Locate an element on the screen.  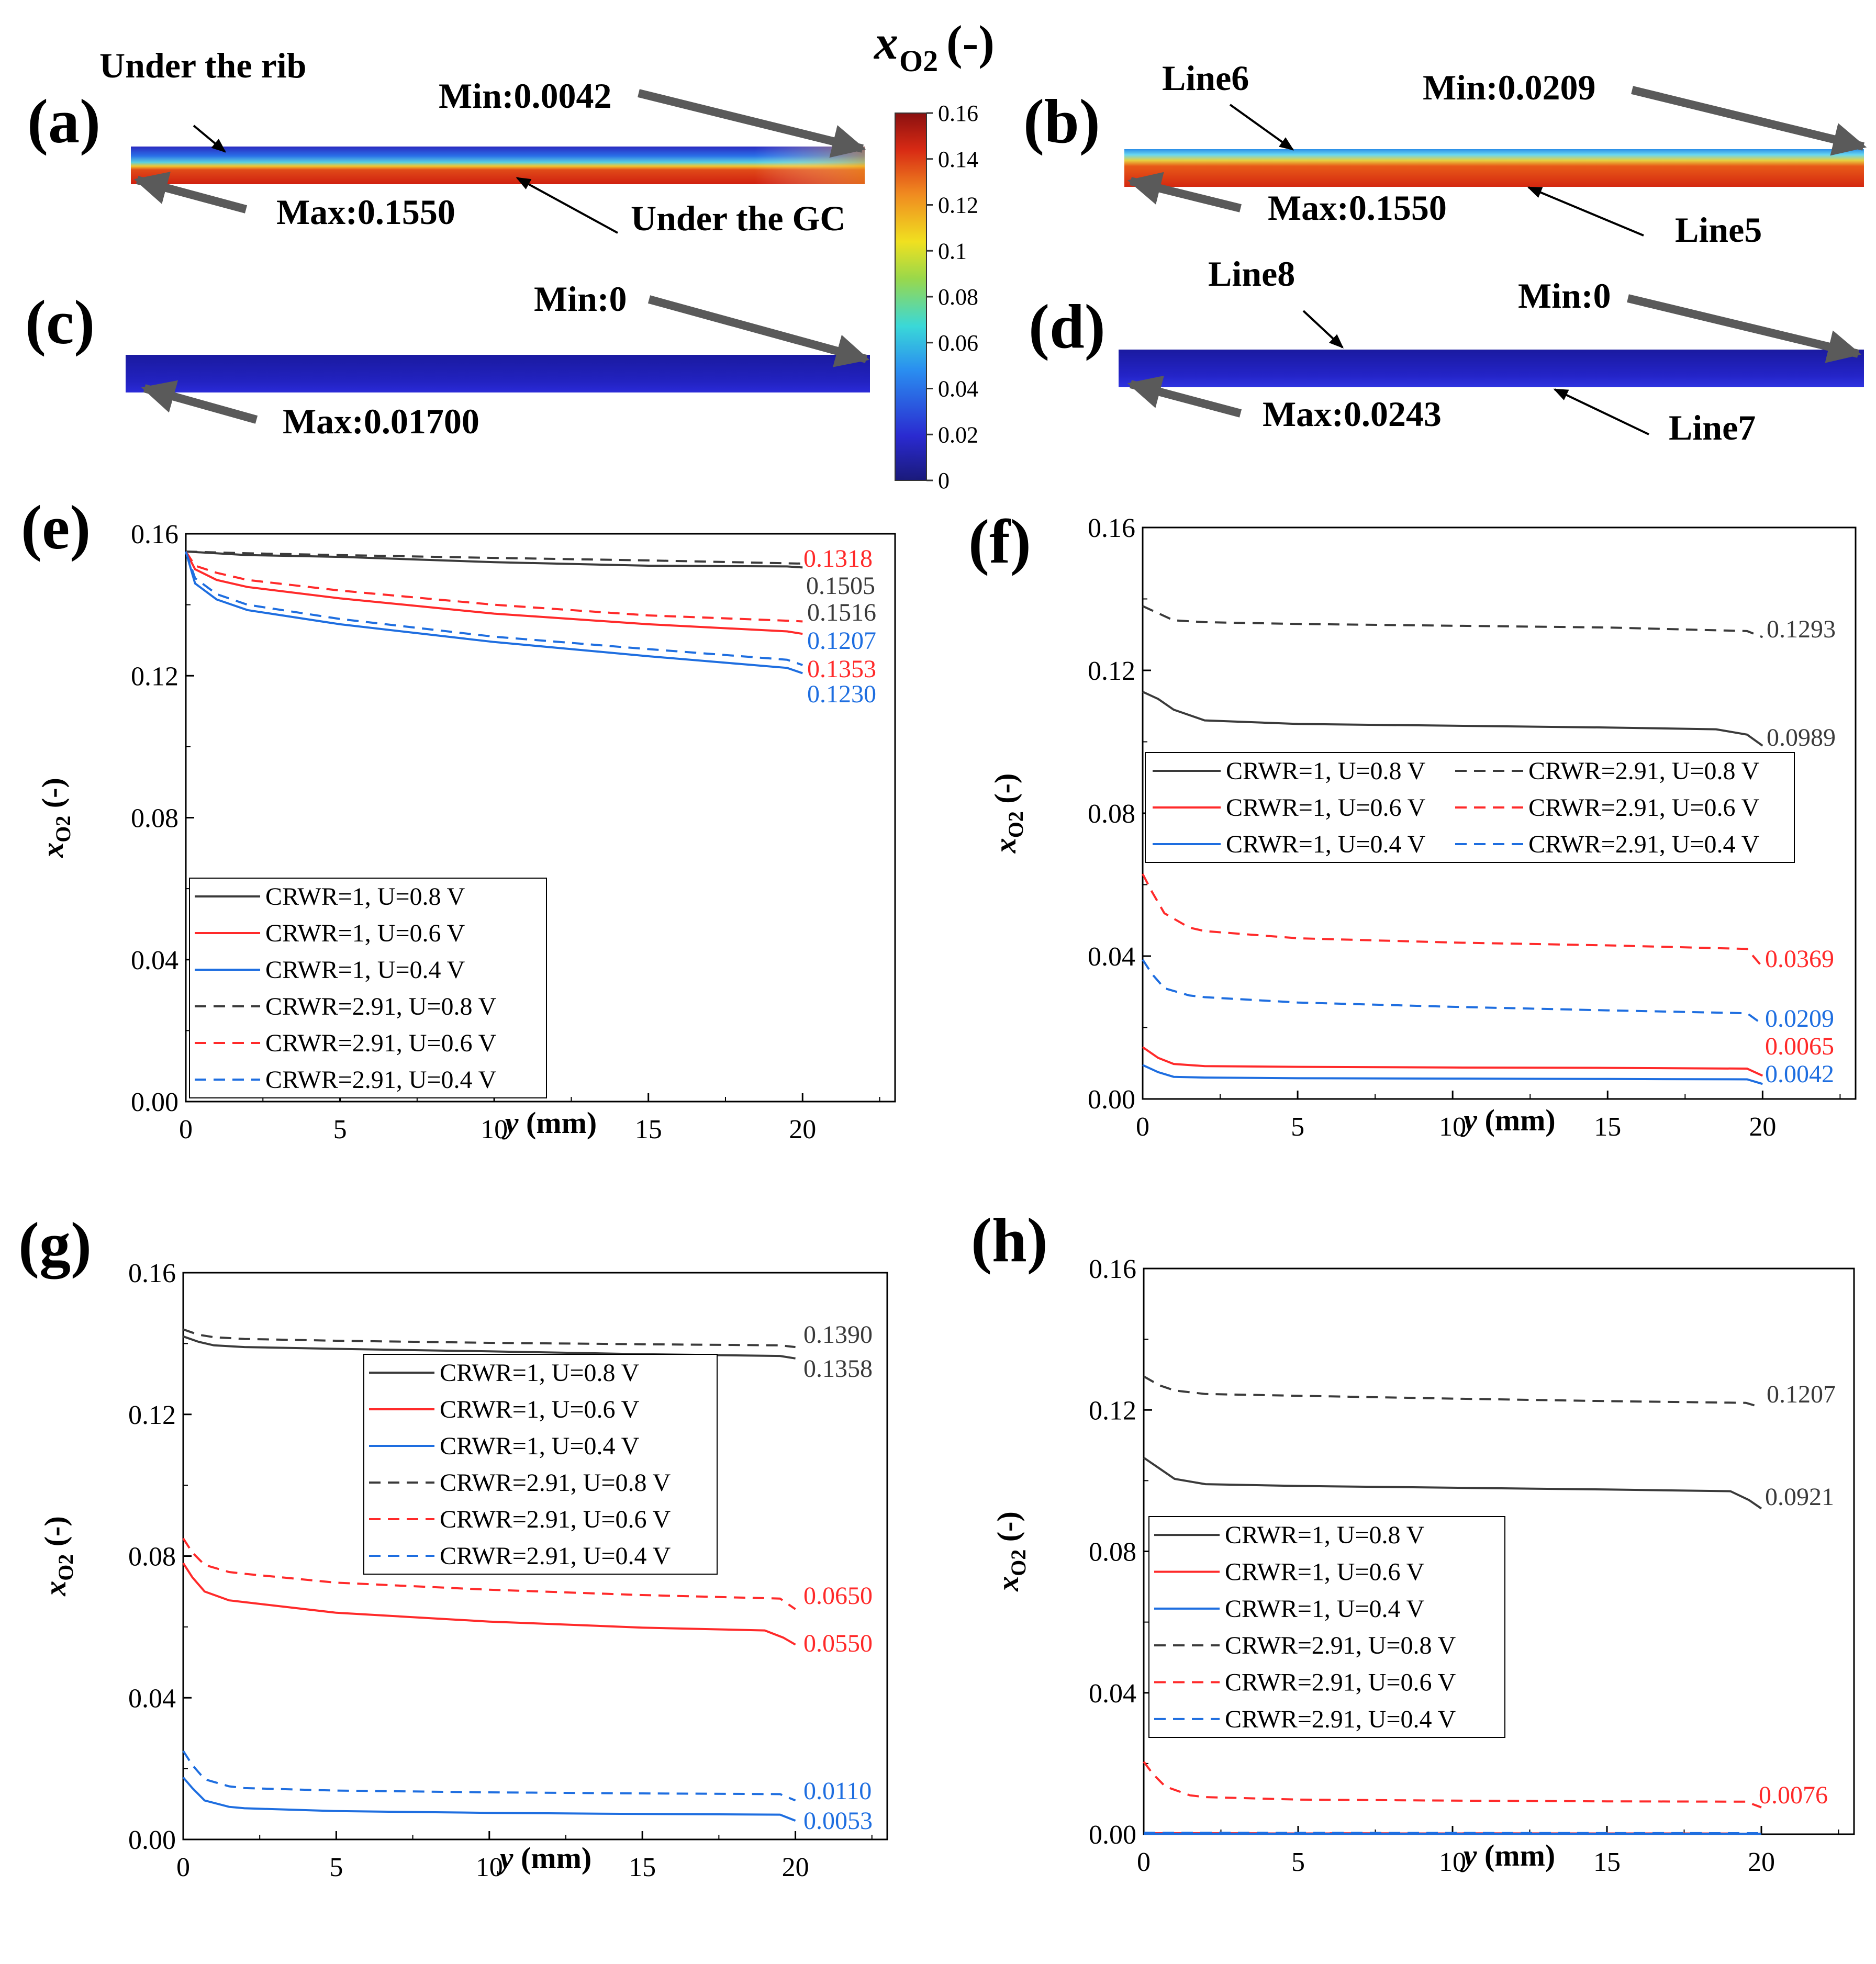
x-tick-label: 5 is located at coordinates (336, 1868).